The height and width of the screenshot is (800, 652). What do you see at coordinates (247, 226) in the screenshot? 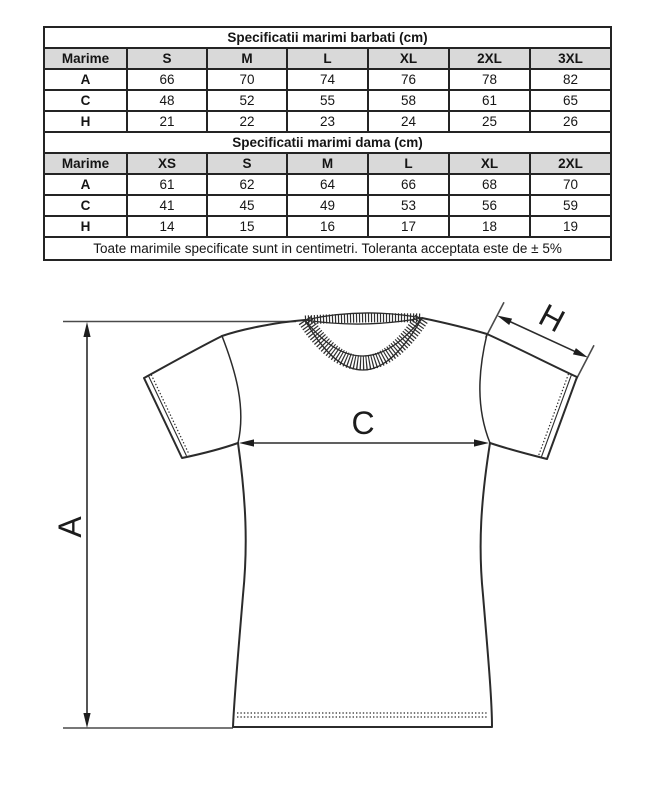
I see `table-cell: 15` at bounding box center [247, 226].